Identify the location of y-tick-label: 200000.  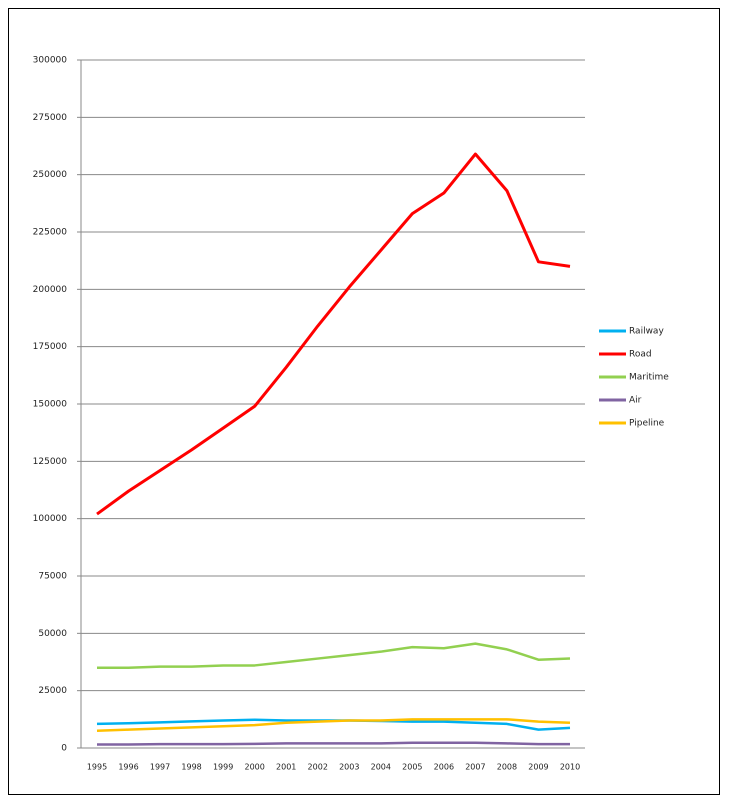
(50, 290).